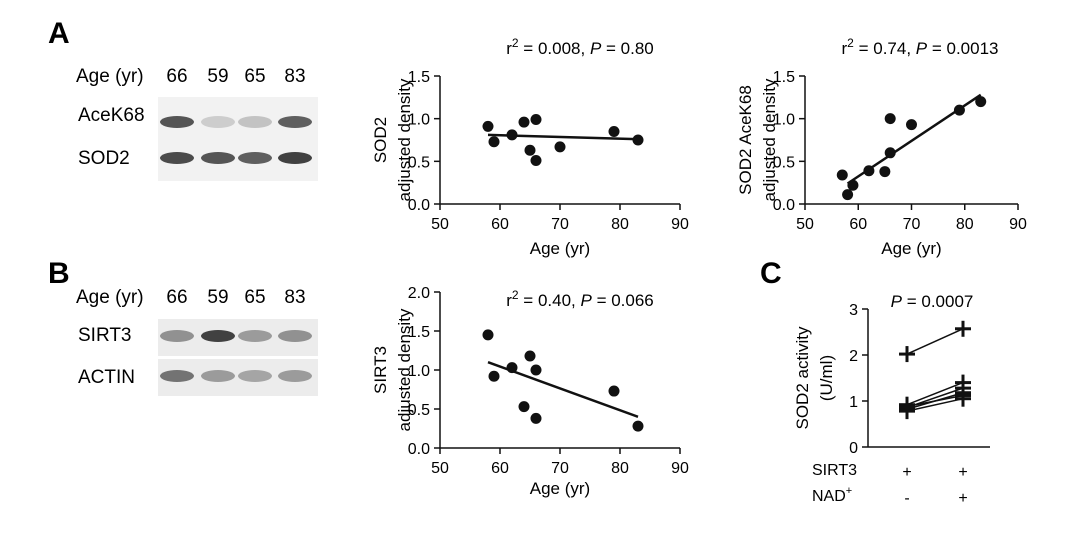 Image resolution: width=1074 pixels, height=537 pixels. I want to click on sod2-vs-age-x-label: Age (yr), so click(560, 248).